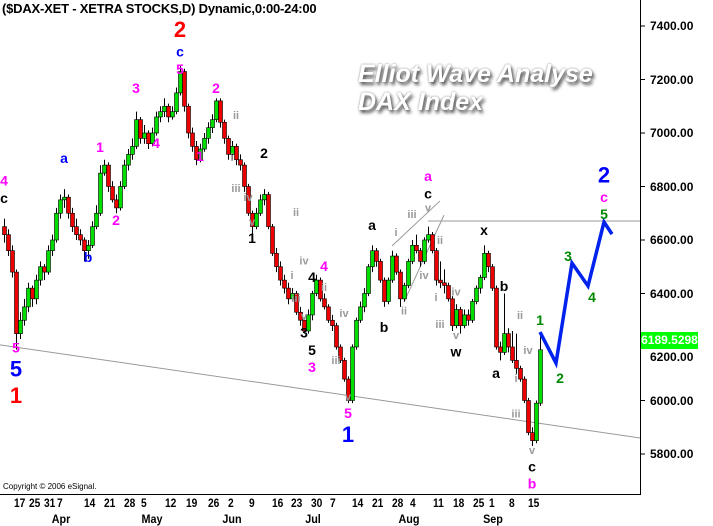  I want to click on x-tick-label: 17, so click(20, 503).